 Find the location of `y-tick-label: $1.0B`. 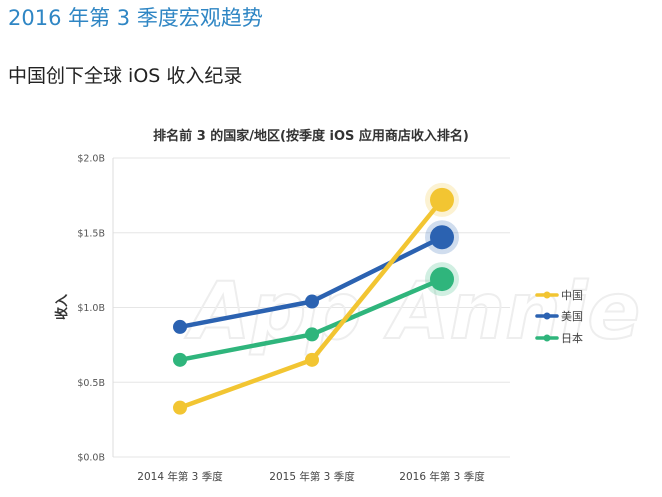

y-tick-label: $1.0B is located at coordinates (91, 308).